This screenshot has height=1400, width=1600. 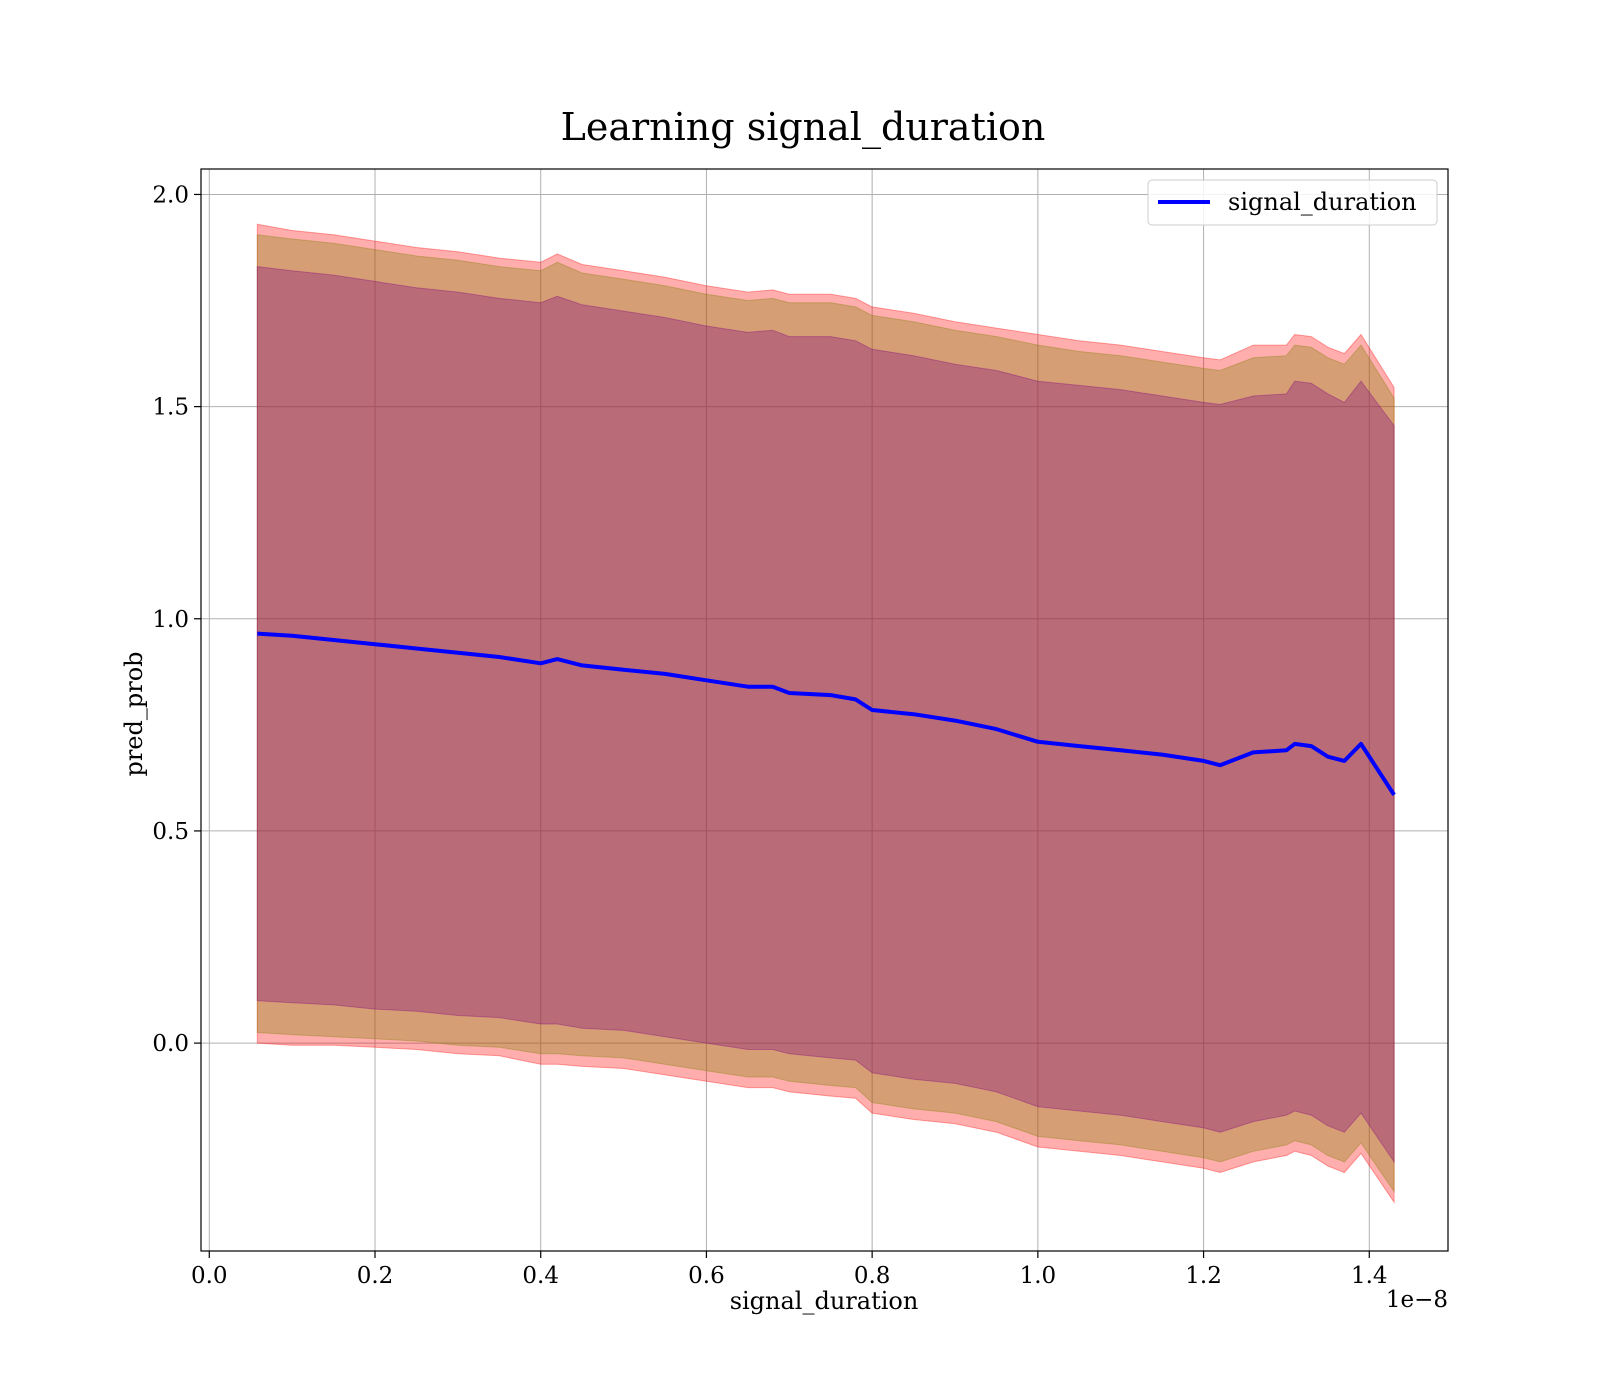 What do you see at coordinates (375, 1276) in the screenshot?
I see `x-tick-label: 0.2` at bounding box center [375, 1276].